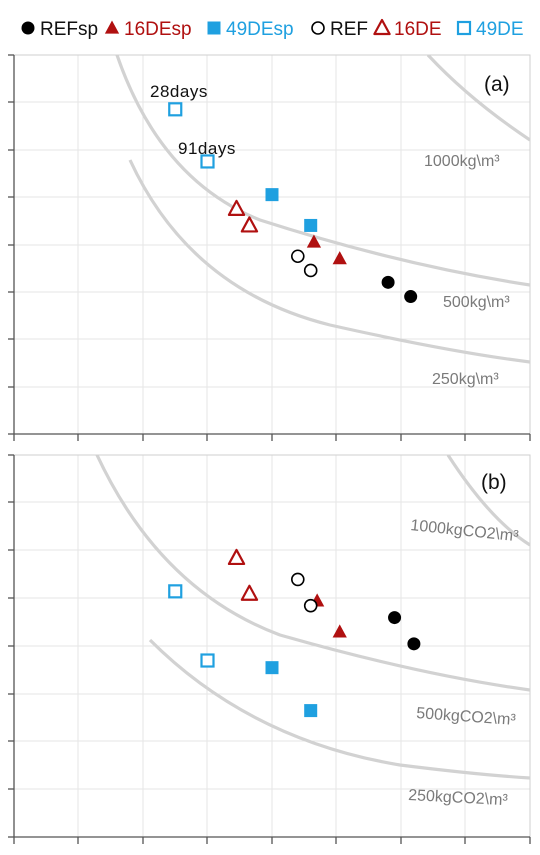  I want to click on legend-label: REFsp, so click(69, 29).